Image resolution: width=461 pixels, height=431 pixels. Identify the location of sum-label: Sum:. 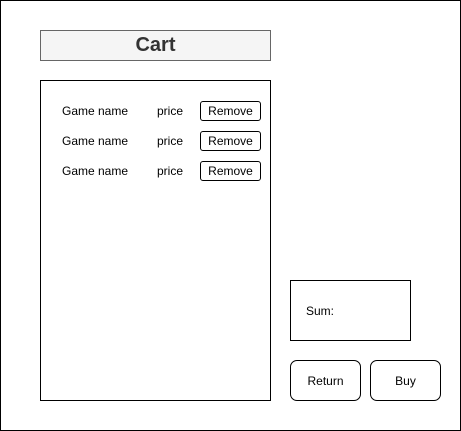
(320, 311).